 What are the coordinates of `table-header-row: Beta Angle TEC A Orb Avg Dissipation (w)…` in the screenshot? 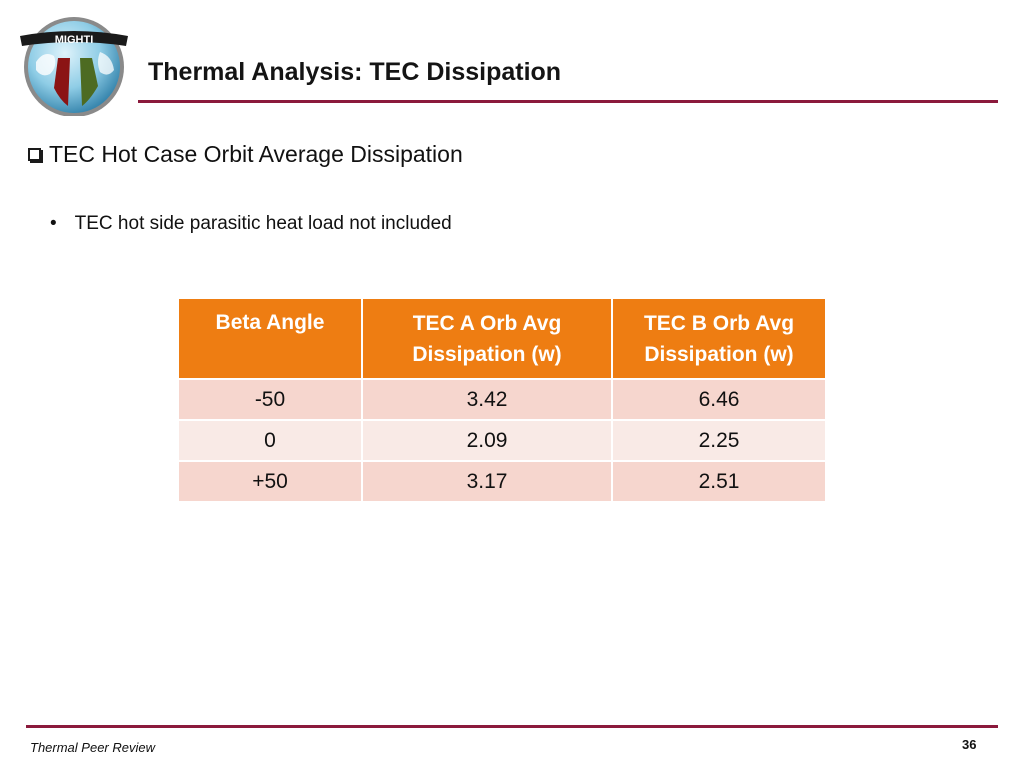 It's located at (502, 338).